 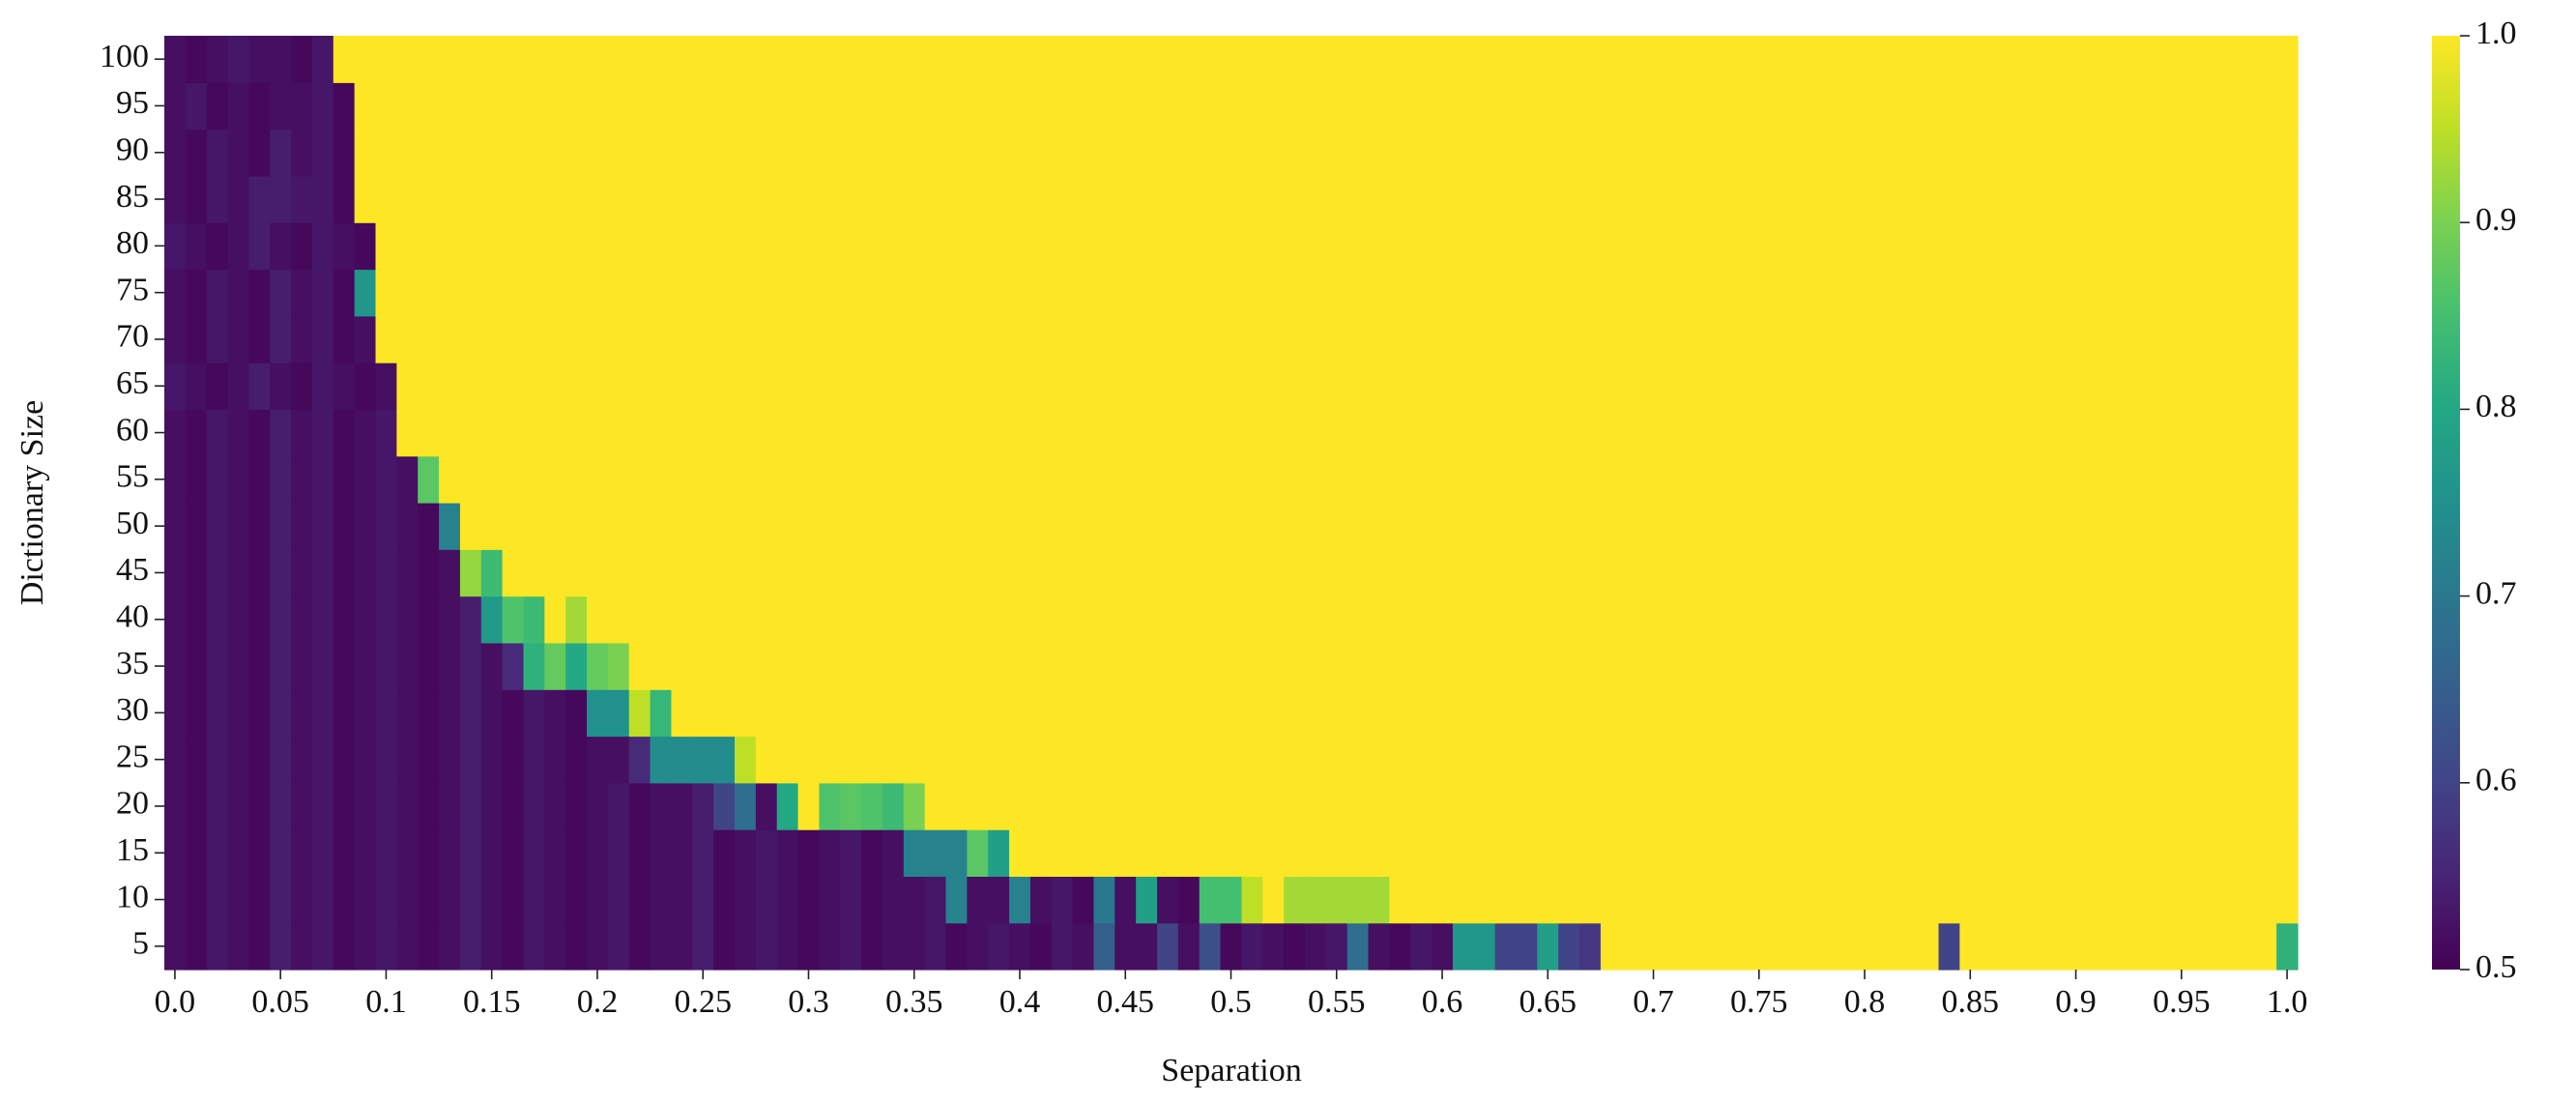 What do you see at coordinates (914, 1002) in the screenshot?
I see `x-tick-label: 0.35` at bounding box center [914, 1002].